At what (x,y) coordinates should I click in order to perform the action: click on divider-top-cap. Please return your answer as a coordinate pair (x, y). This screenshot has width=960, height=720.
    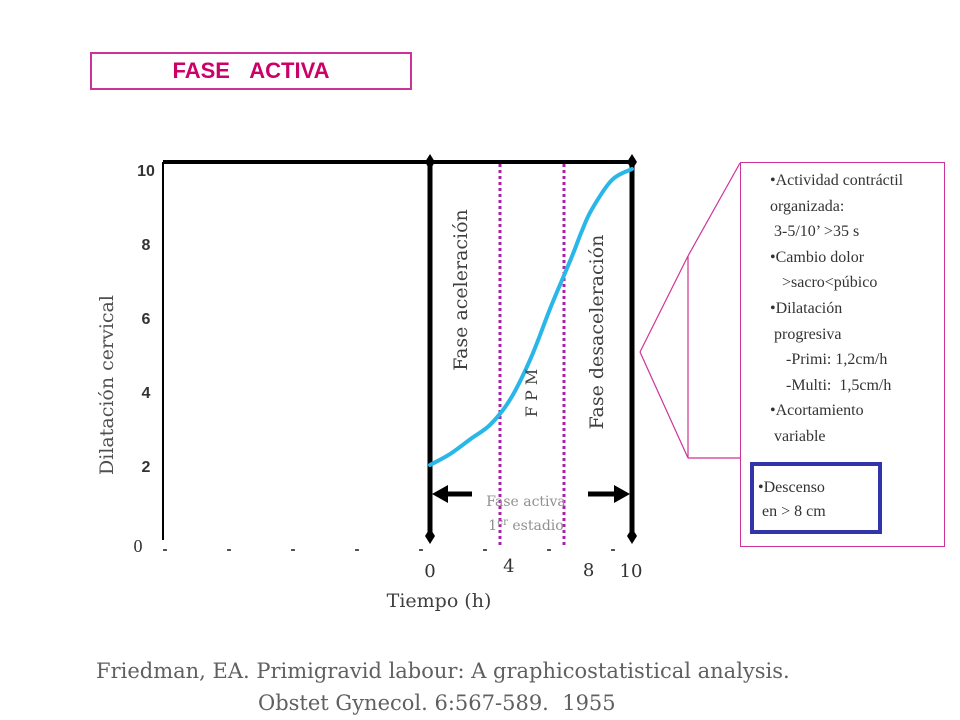
    Looking at the image, I should click on (430, 162).